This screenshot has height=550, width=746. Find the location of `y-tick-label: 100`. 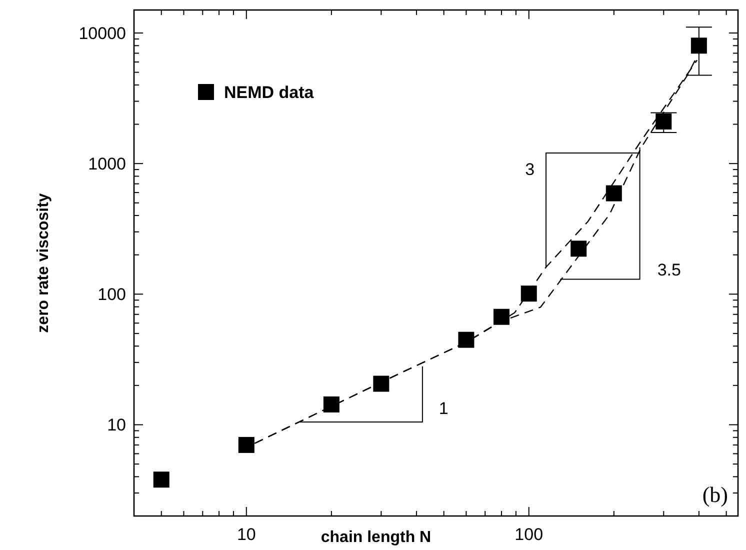

y-tick-label: 100 is located at coordinates (112, 294).